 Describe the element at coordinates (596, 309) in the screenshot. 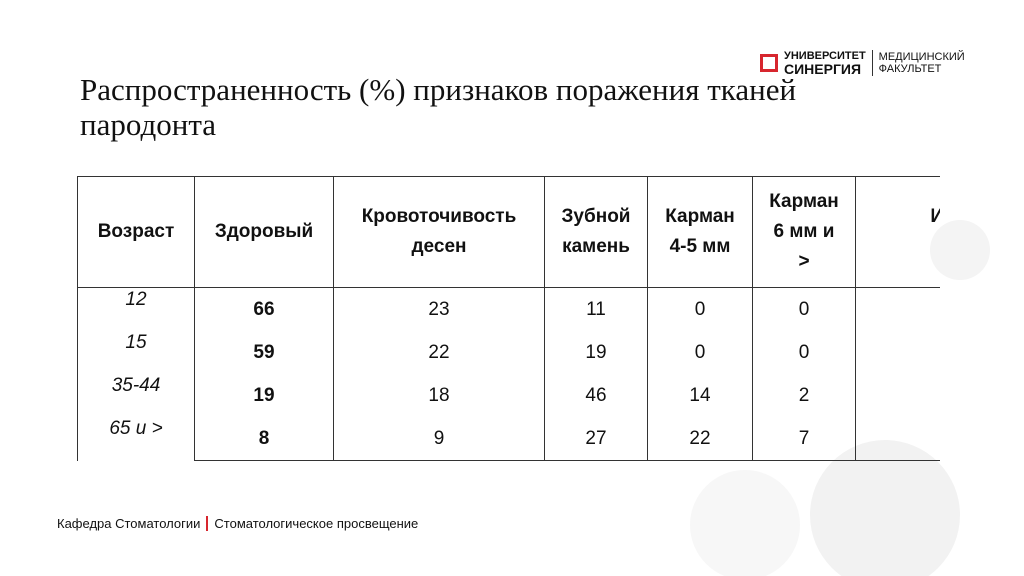

I see `table-cell: 11` at that location.